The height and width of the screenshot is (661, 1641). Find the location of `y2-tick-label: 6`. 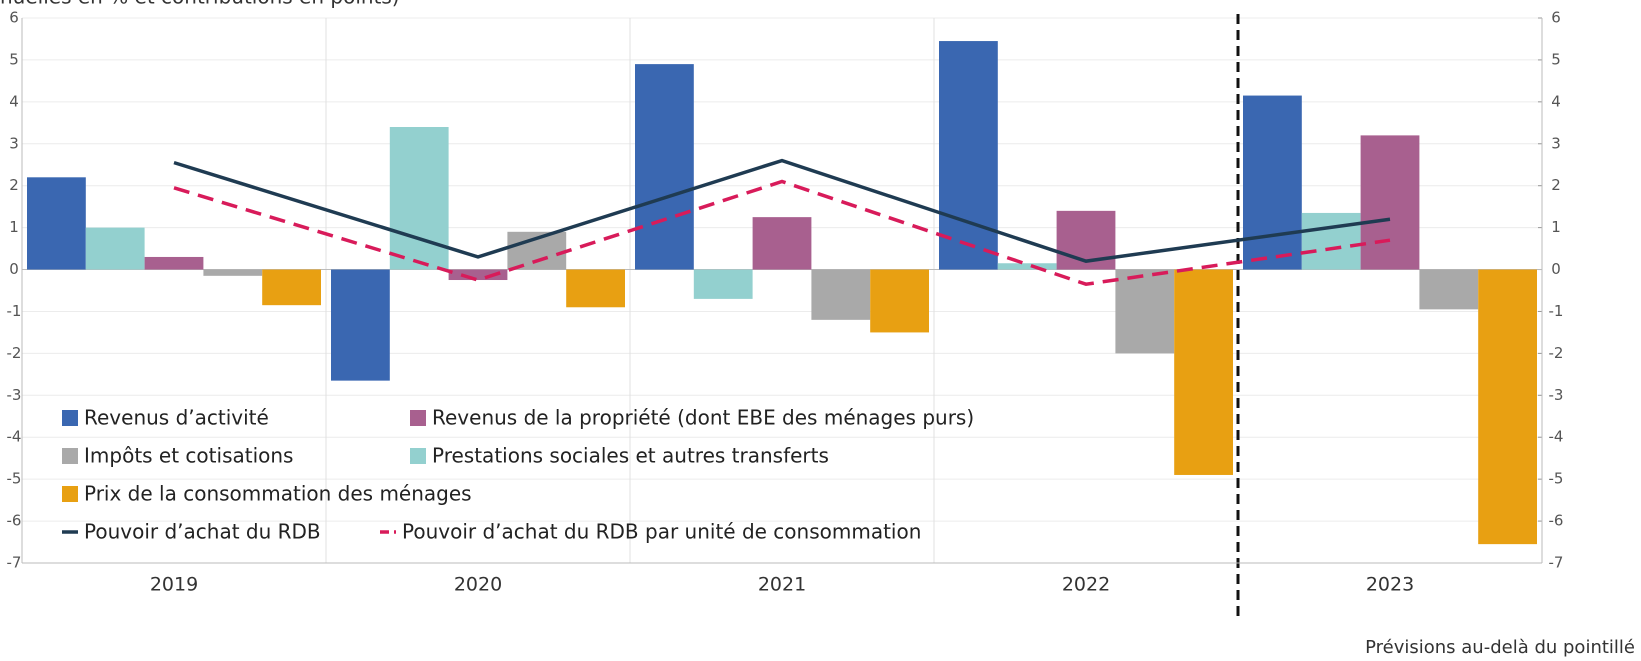

y2-tick-label: 6 is located at coordinates (1556, 18).